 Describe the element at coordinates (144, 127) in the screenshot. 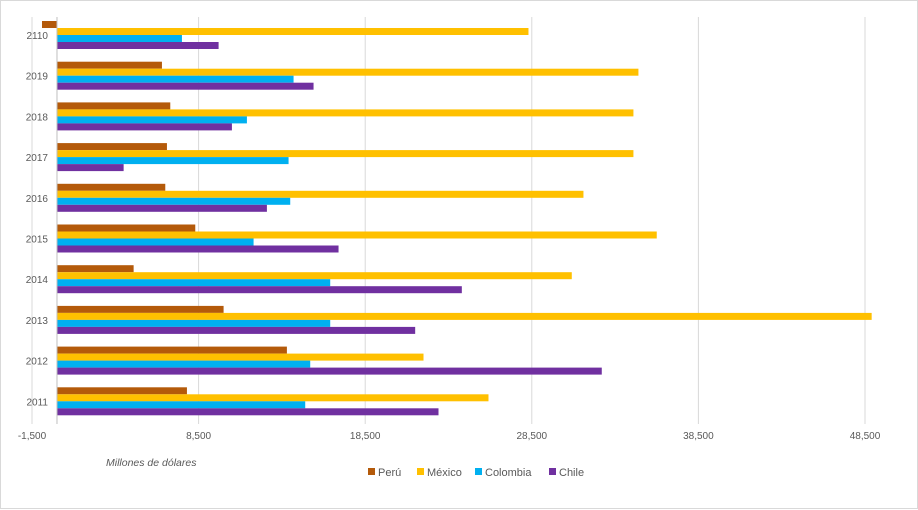

I see `bar-chile-2018` at that location.